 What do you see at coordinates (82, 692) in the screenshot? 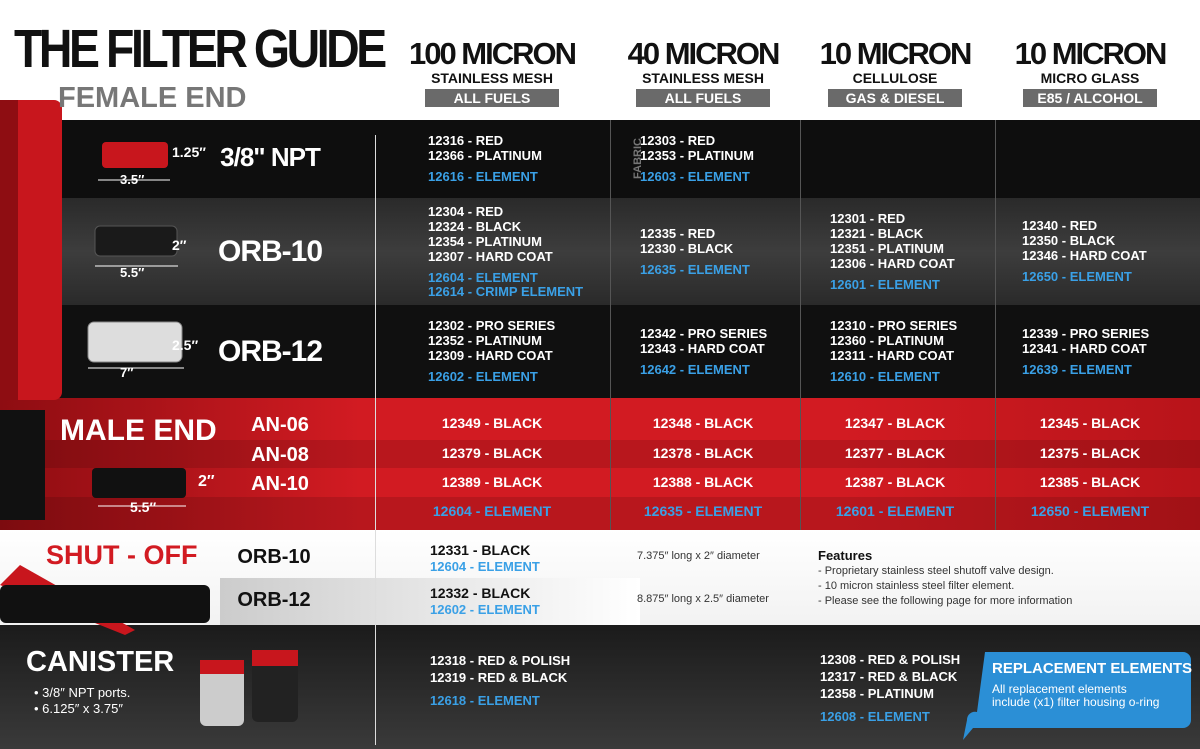
I see `canister-note: • 3/8″ NPT ports.` at bounding box center [82, 692].